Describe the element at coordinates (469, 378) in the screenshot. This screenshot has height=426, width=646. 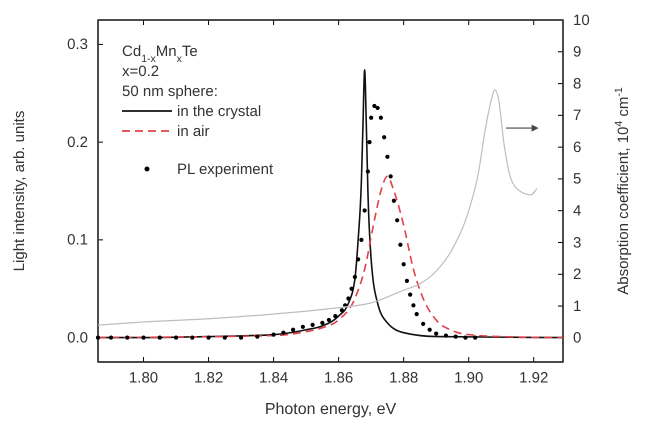
I see `x-tick-label: 1.90` at that location.